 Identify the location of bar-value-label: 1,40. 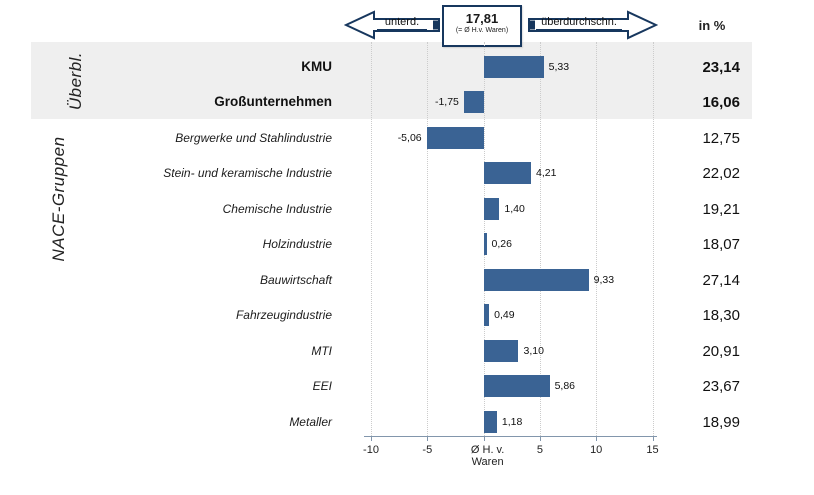
(514, 208).